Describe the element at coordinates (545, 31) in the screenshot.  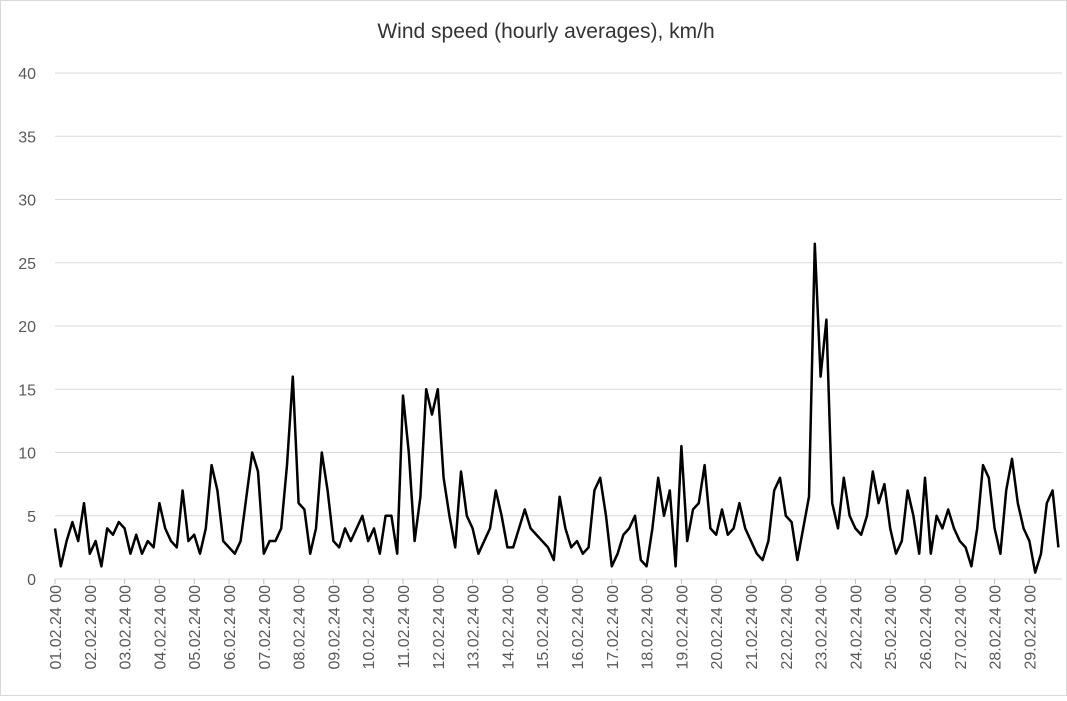
I see `chart-title: Wind speed (hourly averages), km/h` at that location.